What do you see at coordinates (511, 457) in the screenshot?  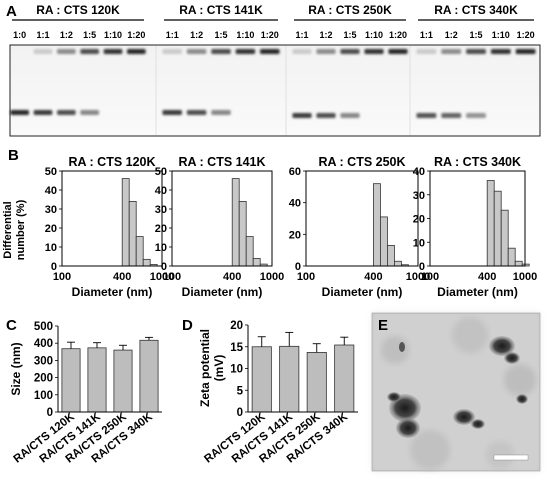 I see `scale-bar` at bounding box center [511, 457].